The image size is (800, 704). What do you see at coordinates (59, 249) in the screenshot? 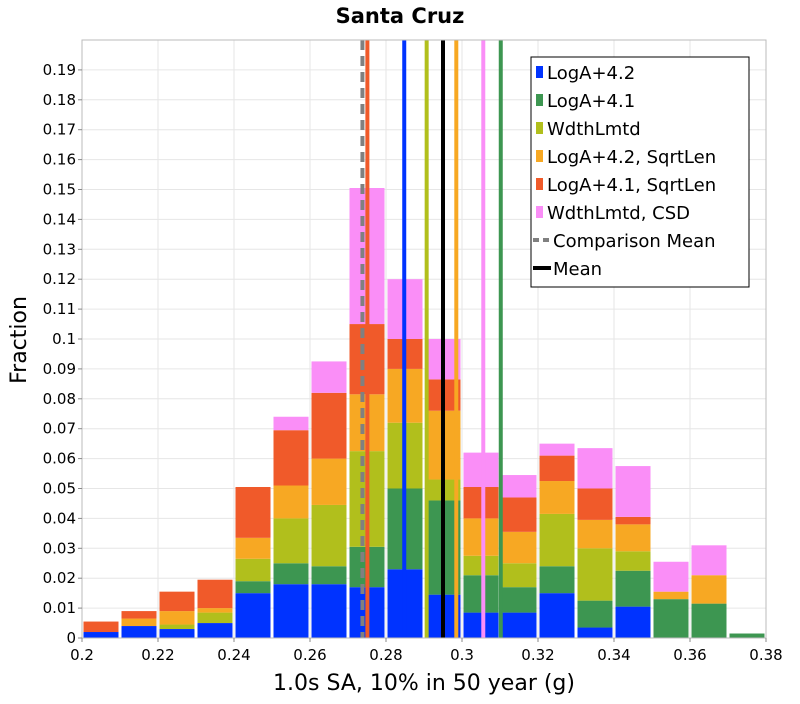
I see `y-tick-label: 0.13` at bounding box center [59, 249].